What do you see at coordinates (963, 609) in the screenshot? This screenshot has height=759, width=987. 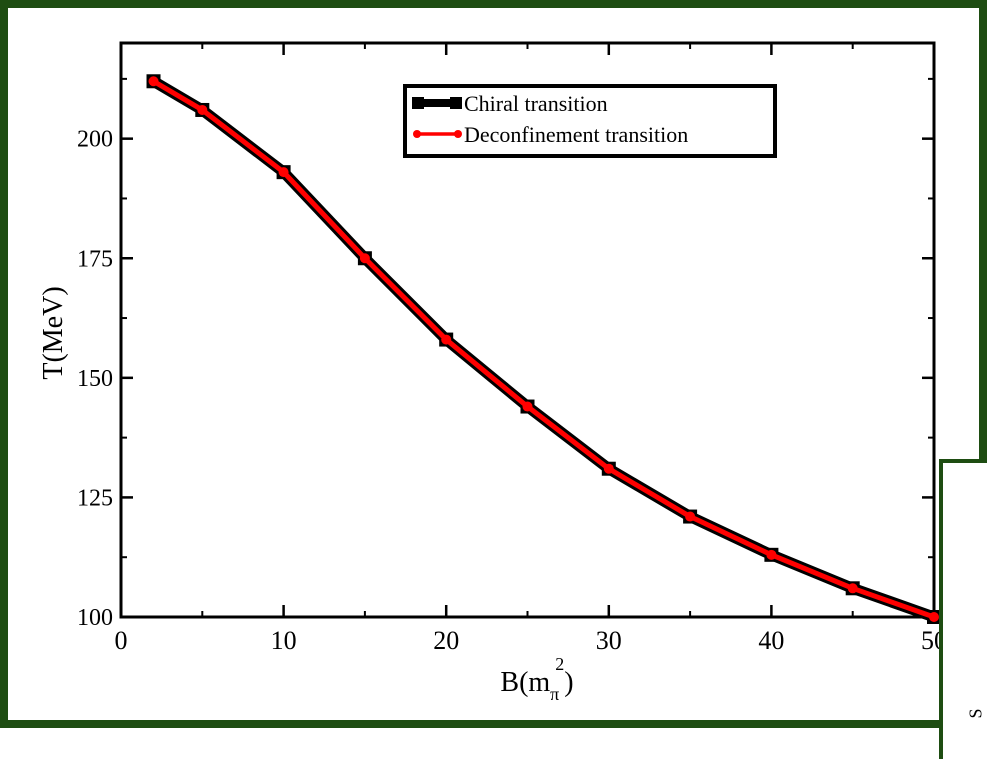 I see `overlapping-inset-panel: S` at bounding box center [963, 609].